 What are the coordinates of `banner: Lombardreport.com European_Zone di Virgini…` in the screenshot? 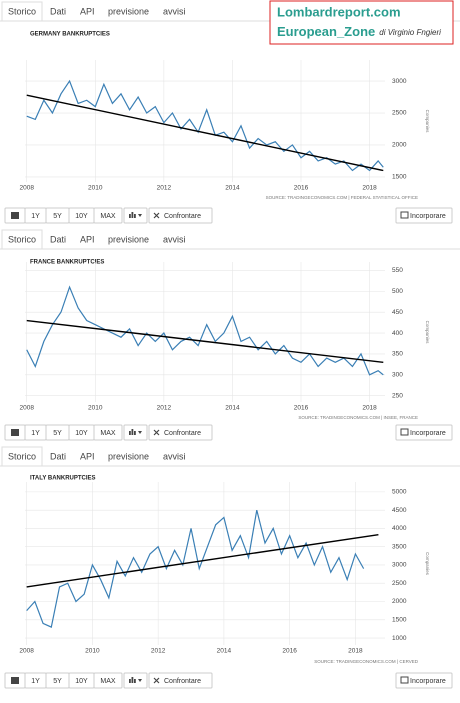 It's located at (361, 22).